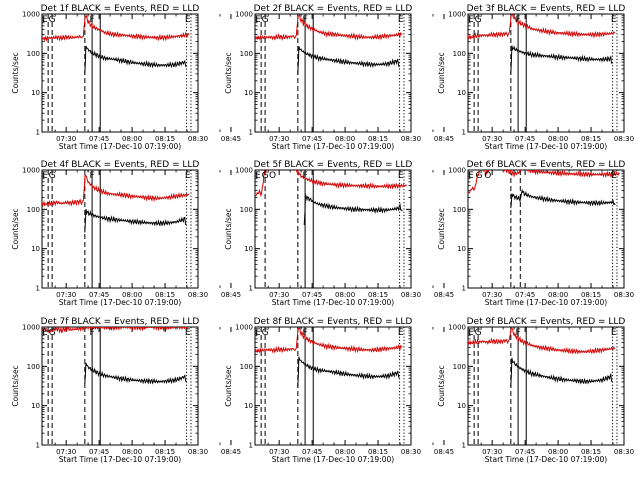  Describe the element at coordinates (120, 9) in the screenshot. I see `panel-title: Det 1f BLACK = Events, RED = LLD` at that location.